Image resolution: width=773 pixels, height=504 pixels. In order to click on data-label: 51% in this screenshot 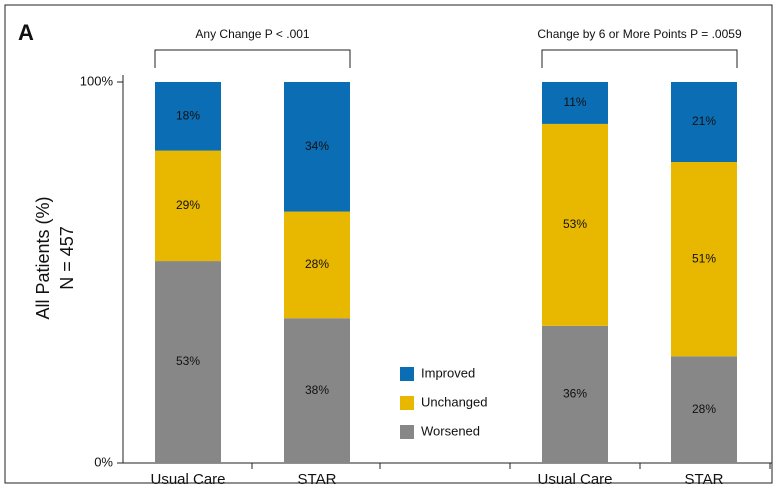, I will do `click(704, 258)`.